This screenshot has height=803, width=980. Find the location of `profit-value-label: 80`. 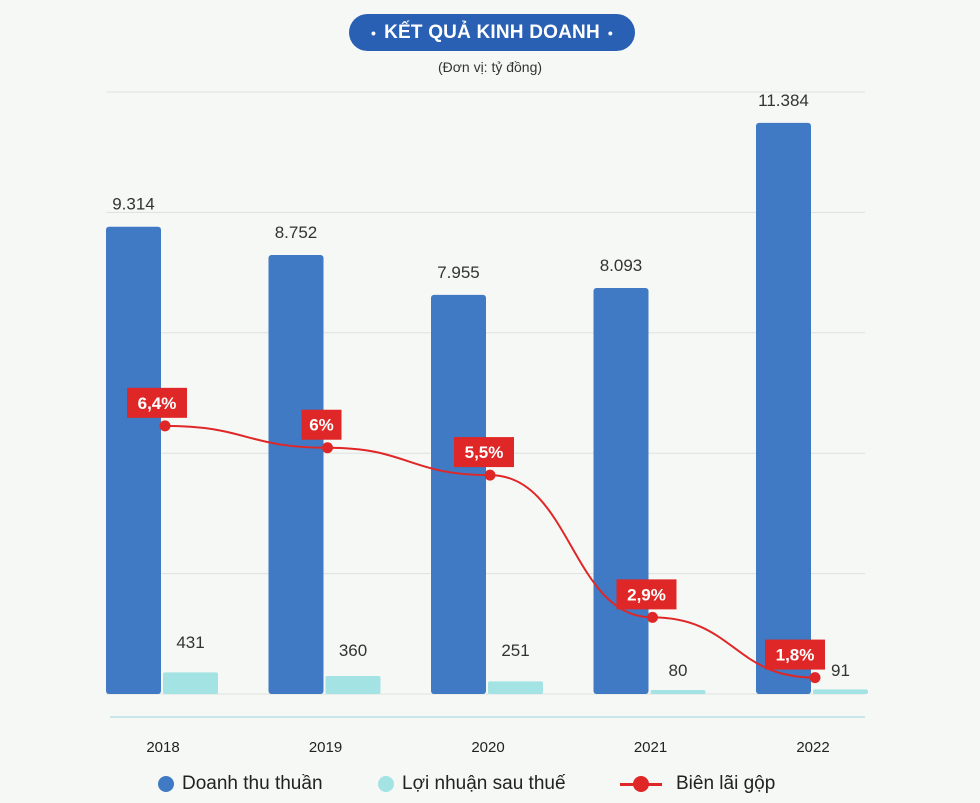

profit-value-label: 80 is located at coordinates (678, 670).